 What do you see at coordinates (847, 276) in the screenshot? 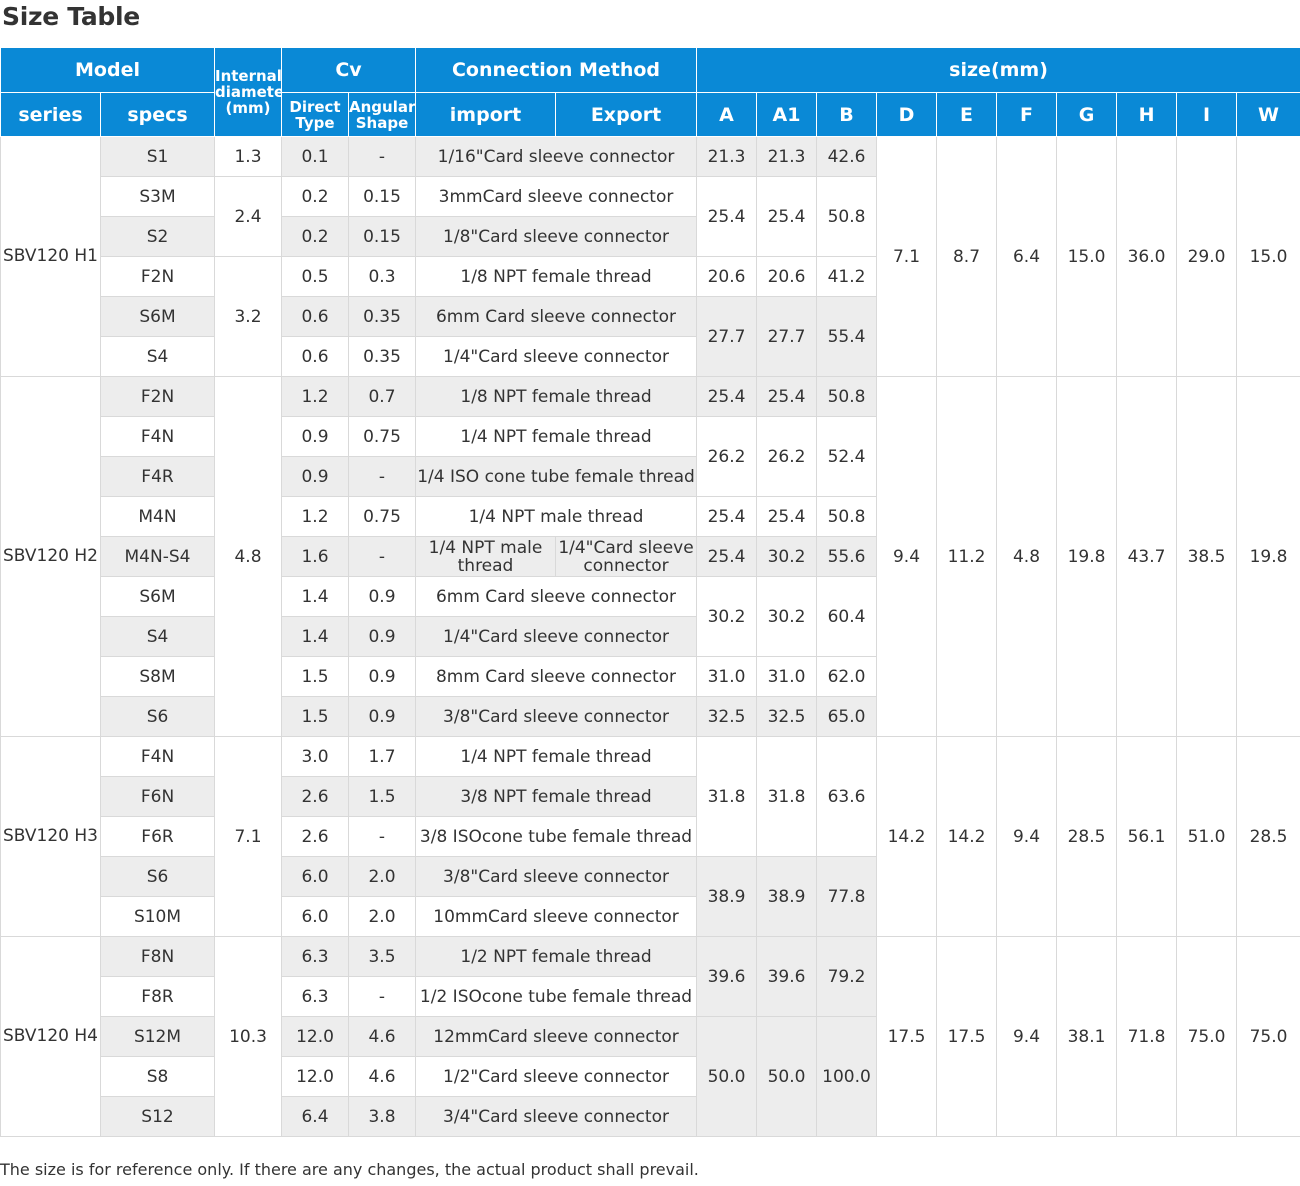
I see `dim-b-cell: 41.2` at bounding box center [847, 276].